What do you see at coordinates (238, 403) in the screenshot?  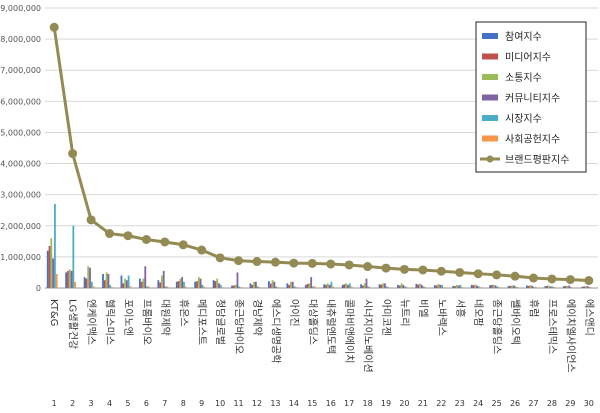 I see `rank-label: 11` at bounding box center [238, 403].